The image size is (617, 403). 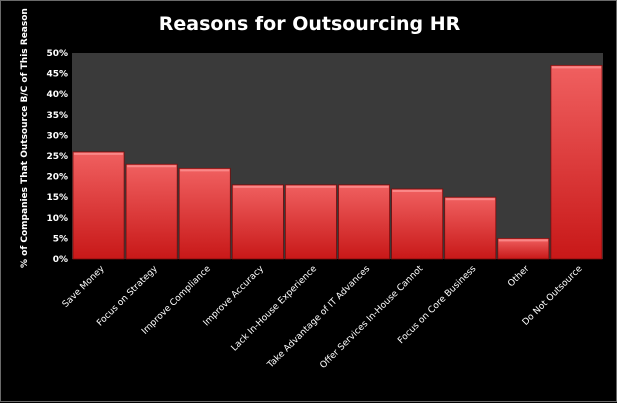 What do you see at coordinates (57, 116) in the screenshot?
I see `y-tick-label: 35%` at bounding box center [57, 116].